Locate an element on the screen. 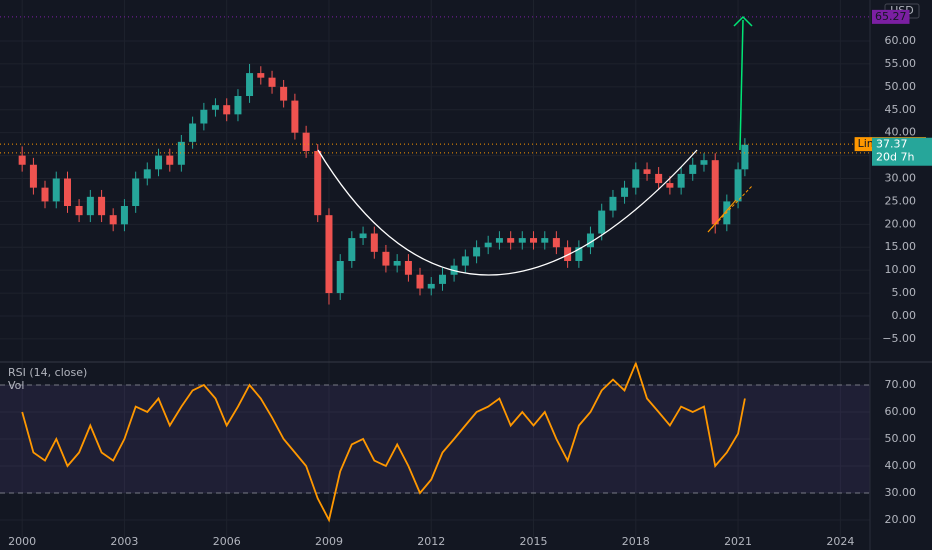 This screenshot has width=932, height=550. price-line-box is located at coordinates (891, 16).